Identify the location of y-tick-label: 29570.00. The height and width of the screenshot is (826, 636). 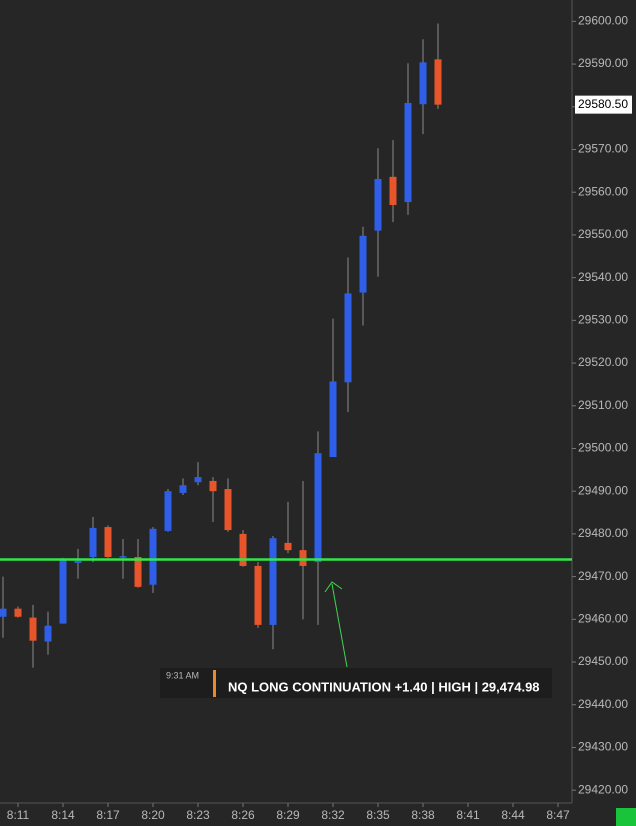
(603, 149).